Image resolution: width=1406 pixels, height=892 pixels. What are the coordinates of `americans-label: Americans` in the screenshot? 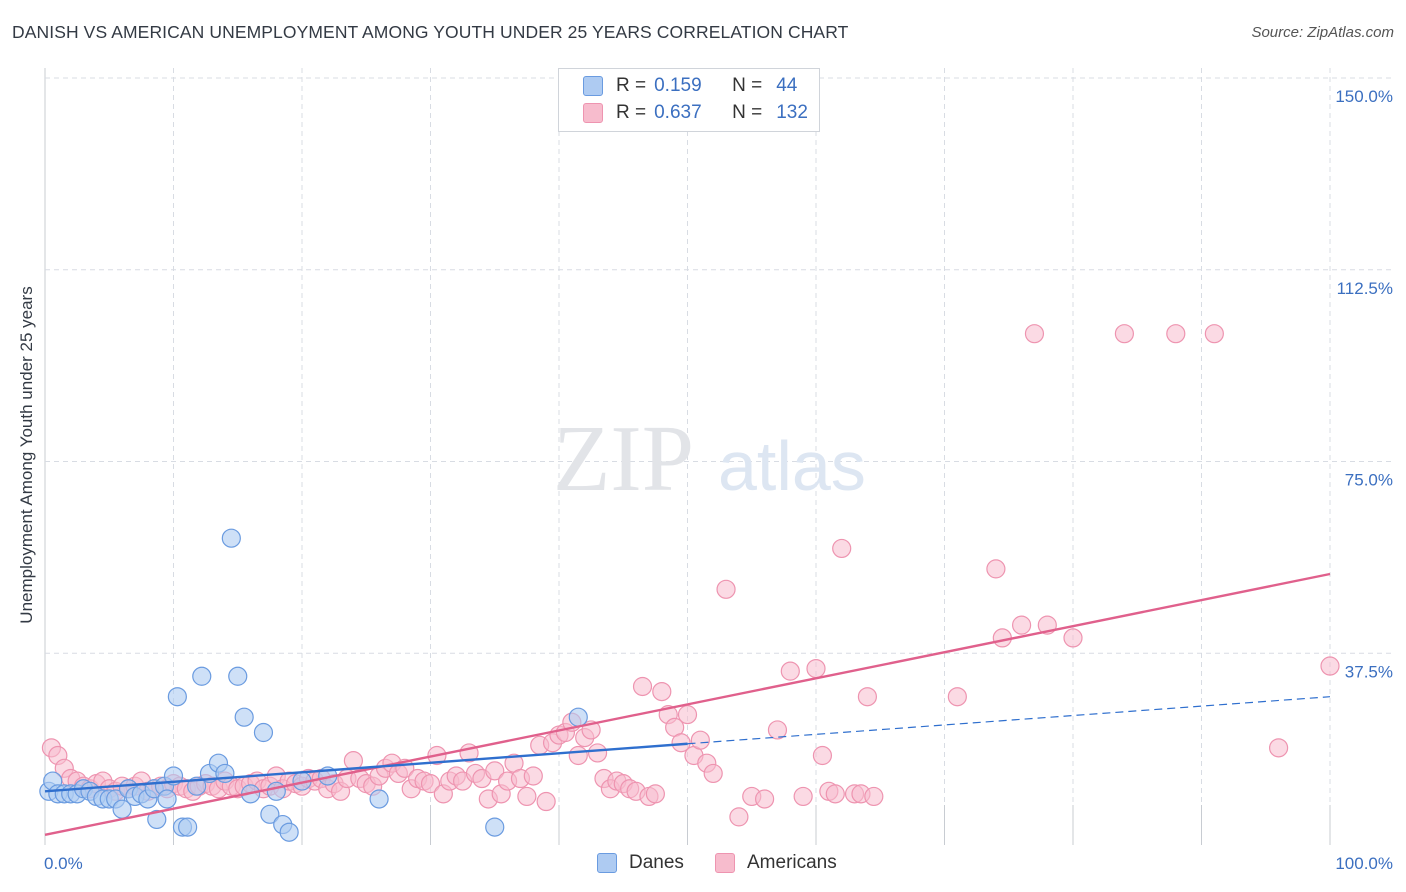 It's located at (792, 862).